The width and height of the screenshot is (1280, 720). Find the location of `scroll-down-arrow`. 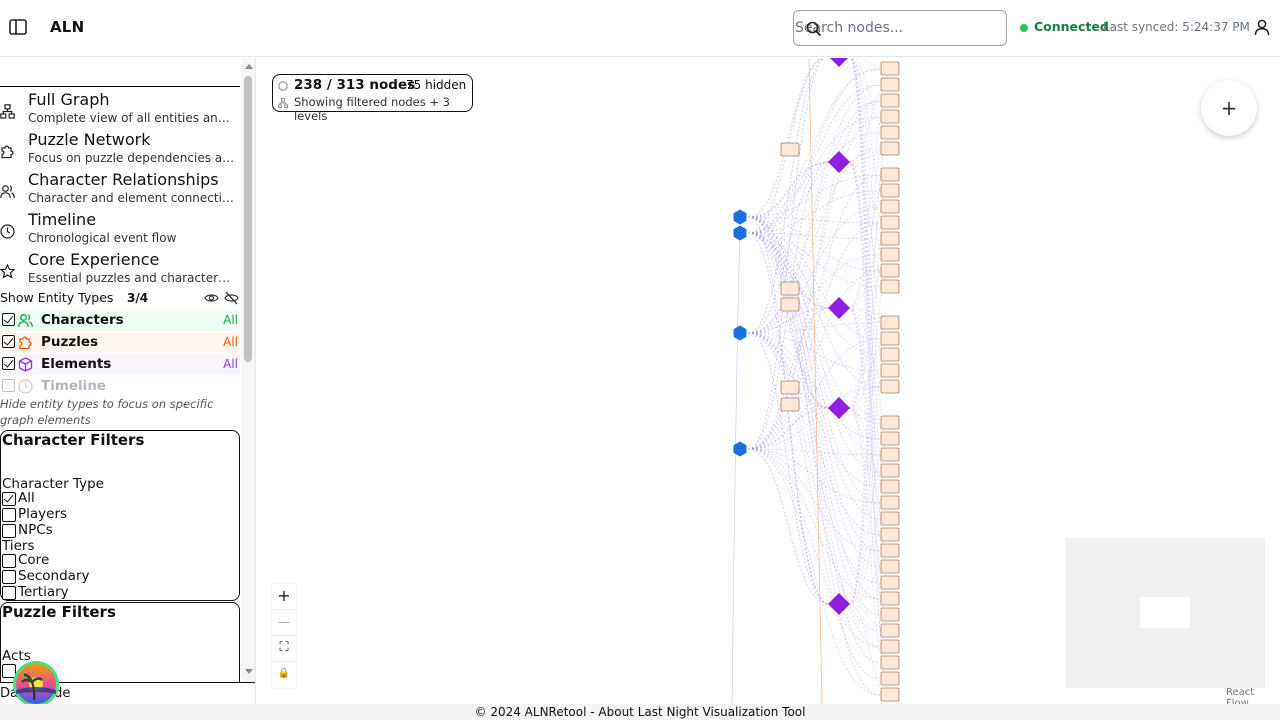

scroll-down-arrow is located at coordinates (249, 671).